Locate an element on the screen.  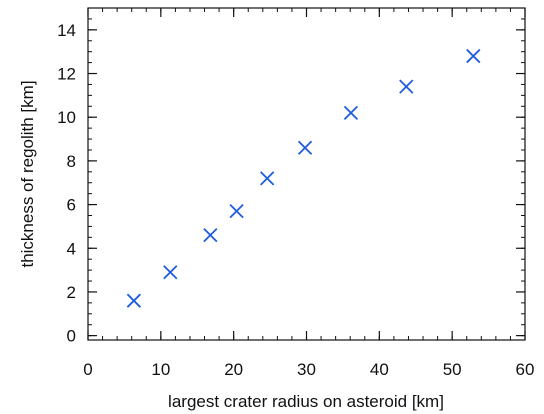
y-tick-label: 10 is located at coordinates (66, 117).